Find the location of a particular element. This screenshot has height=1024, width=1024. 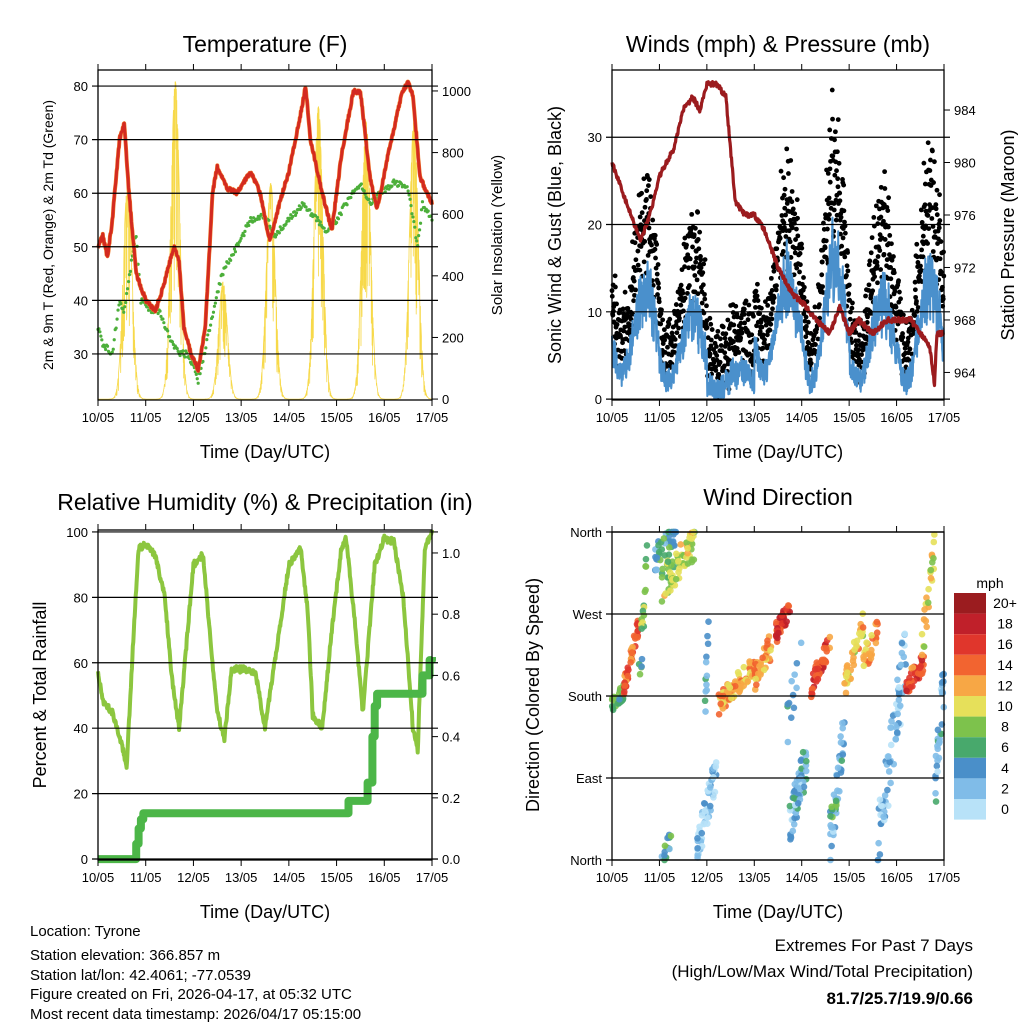

x-tick-label: 10/05 is located at coordinates (98, 417).